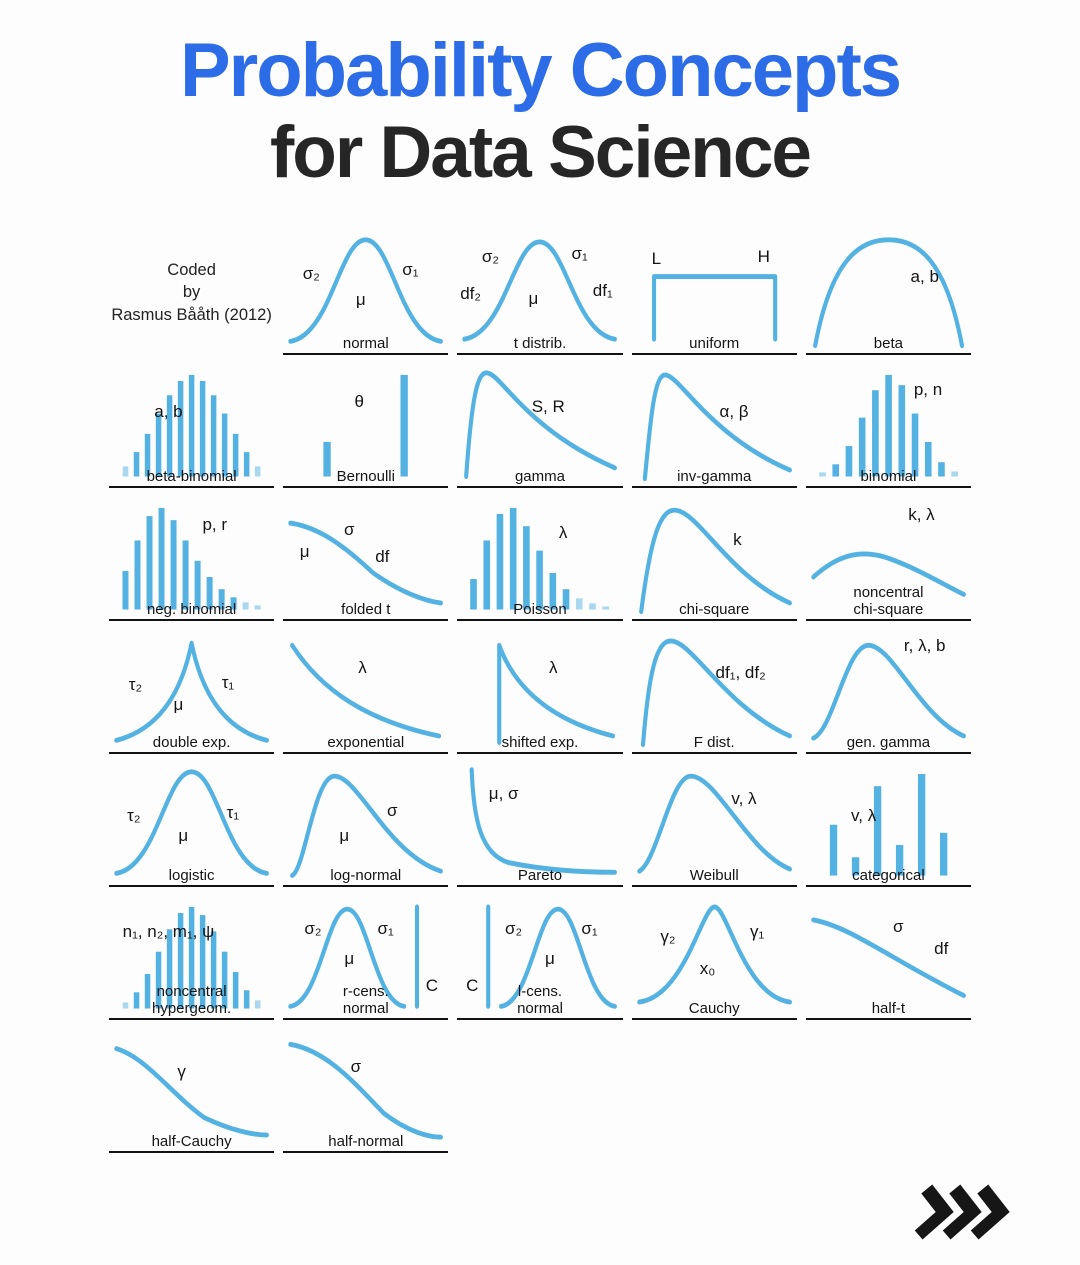  I want to click on distribution-label: noncentral chi-square, so click(888, 600).